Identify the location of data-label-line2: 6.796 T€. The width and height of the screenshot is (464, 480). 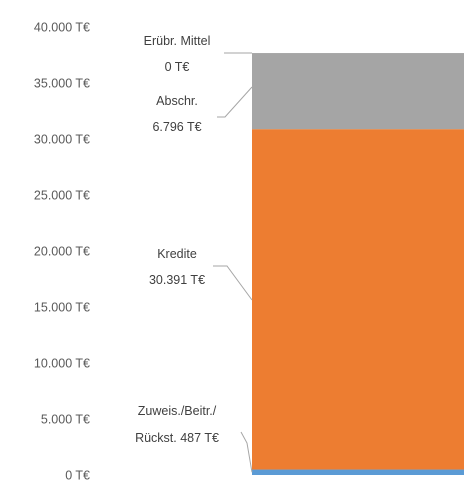
(176, 127).